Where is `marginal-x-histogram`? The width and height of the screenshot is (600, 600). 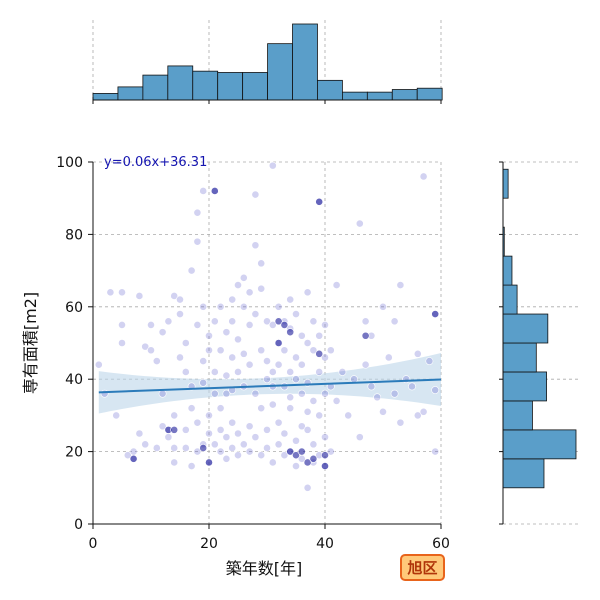
marginal-x-histogram is located at coordinates (267, 63).